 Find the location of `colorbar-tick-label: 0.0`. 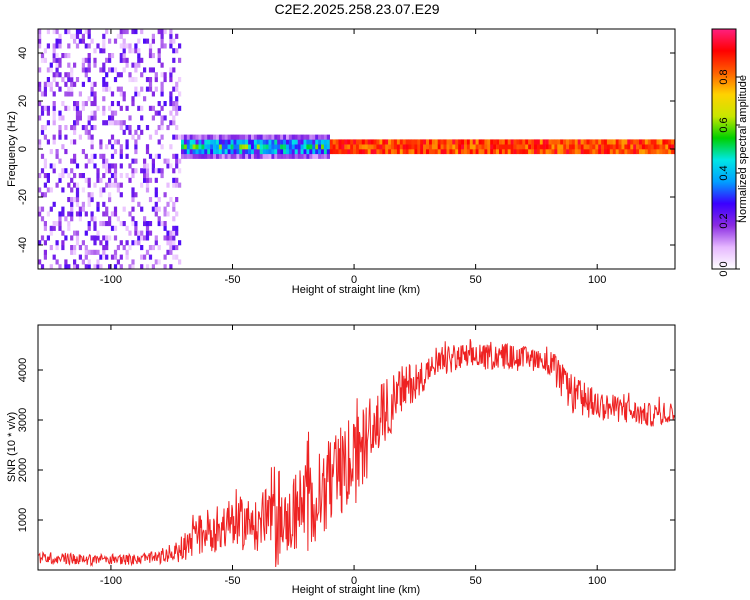

colorbar-tick-label: 0.0 is located at coordinates (724, 268).